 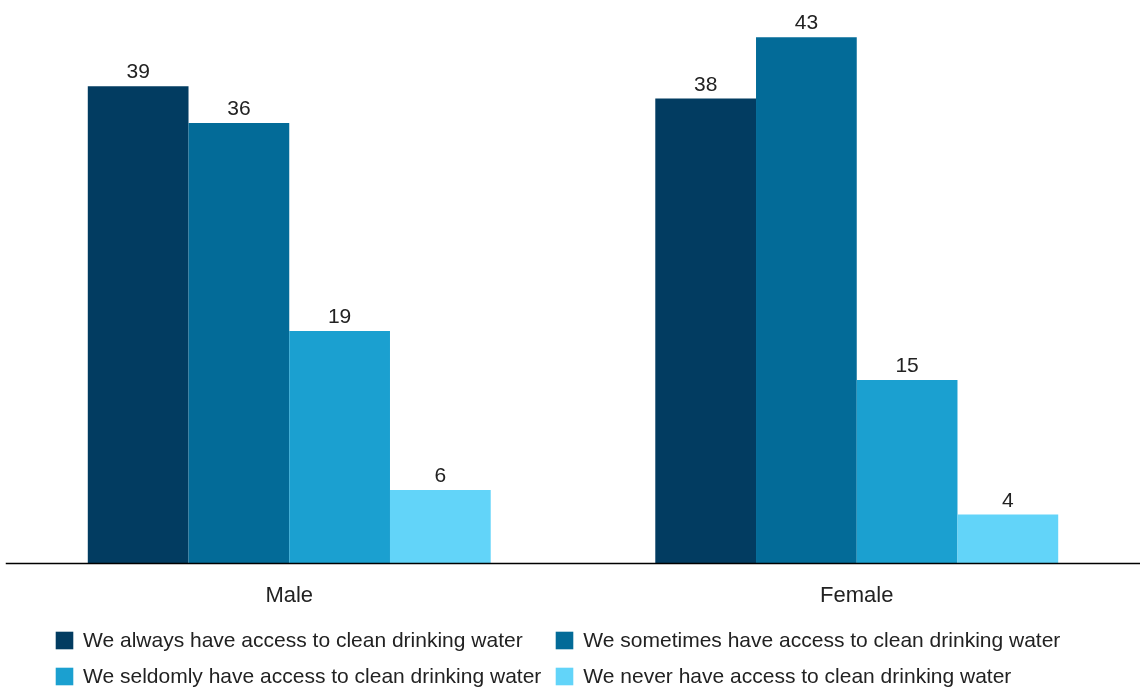 What do you see at coordinates (339, 316) in the screenshot?
I see `data-label: 19` at bounding box center [339, 316].